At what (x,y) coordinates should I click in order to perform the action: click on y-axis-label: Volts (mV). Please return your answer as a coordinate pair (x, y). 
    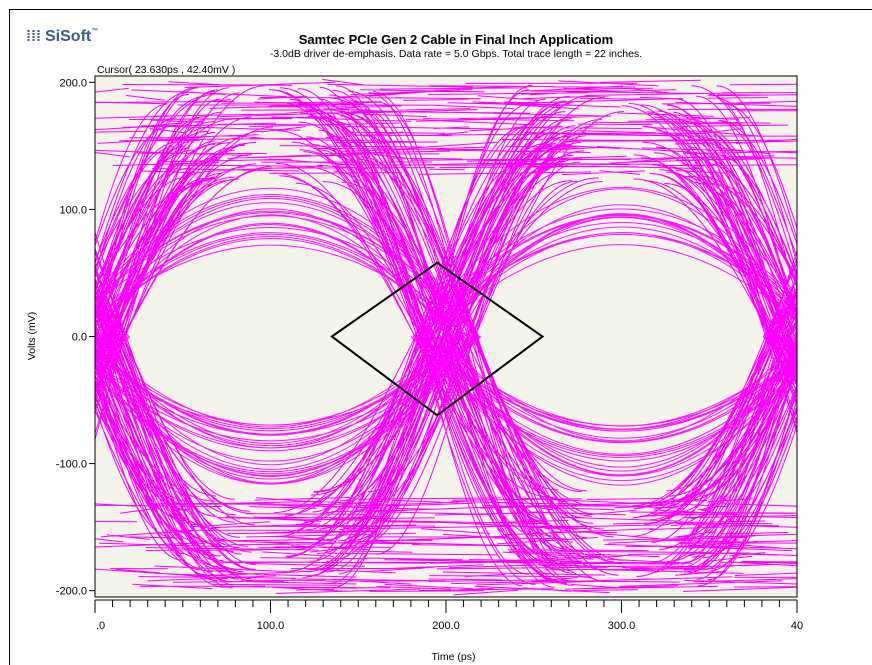
    Looking at the image, I should click on (32, 336).